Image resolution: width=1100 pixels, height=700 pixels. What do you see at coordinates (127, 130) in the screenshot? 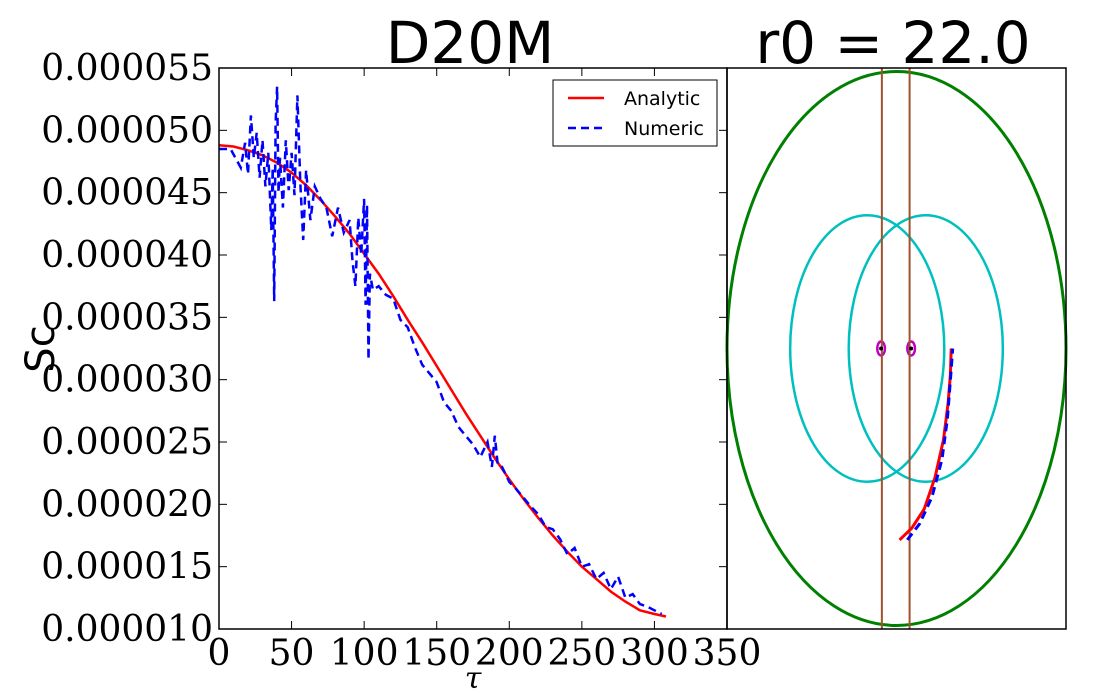
I see `y-tick-label: 0.000050` at bounding box center [127, 130].